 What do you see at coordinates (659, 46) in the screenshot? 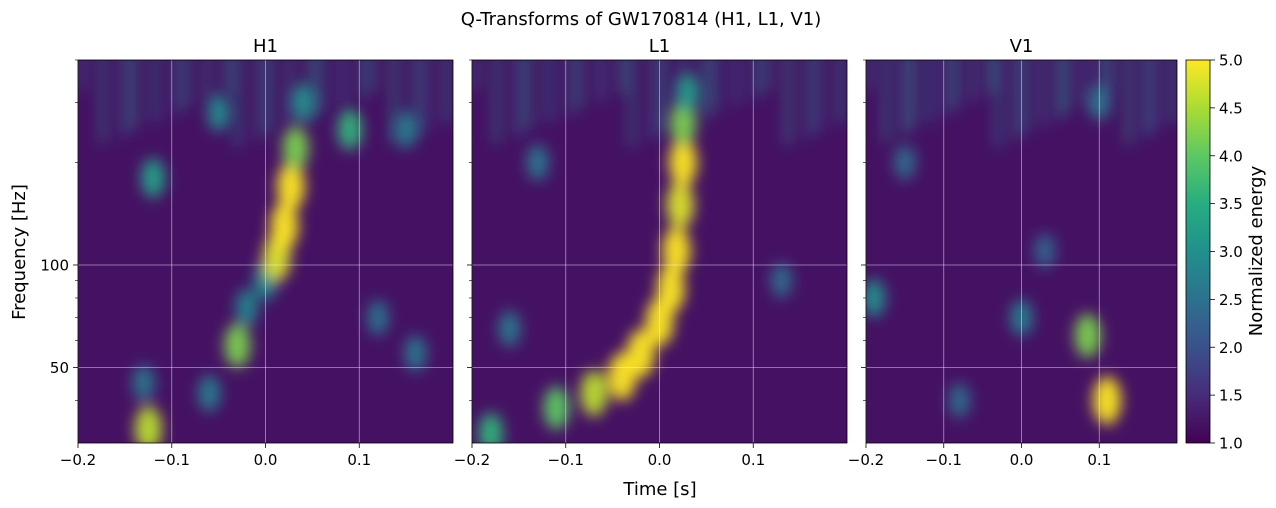
I see `panel-title: L1` at bounding box center [659, 46].